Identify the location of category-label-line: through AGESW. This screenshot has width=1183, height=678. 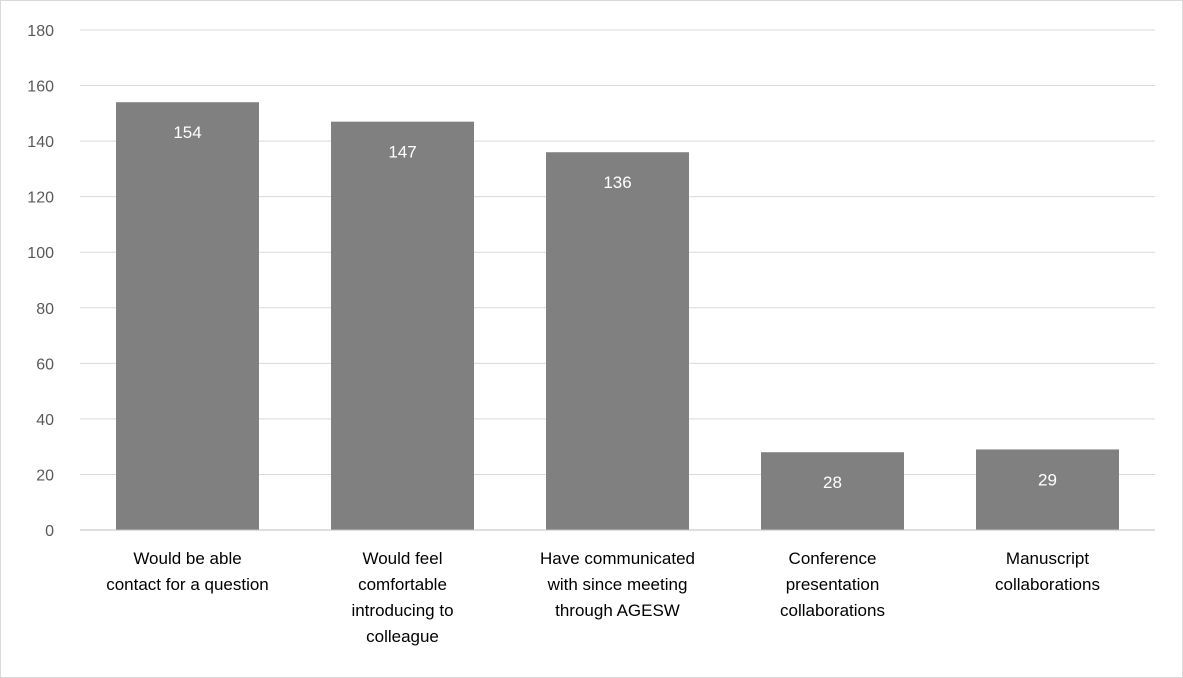
(617, 610).